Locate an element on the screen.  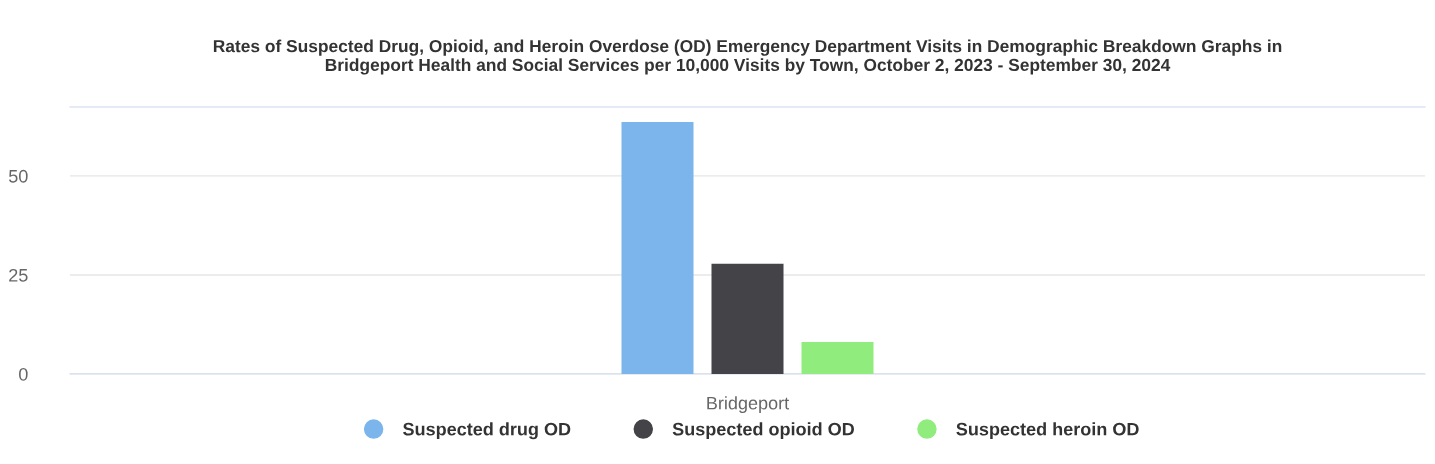
y-tick-label: 25 is located at coordinates (18, 275).